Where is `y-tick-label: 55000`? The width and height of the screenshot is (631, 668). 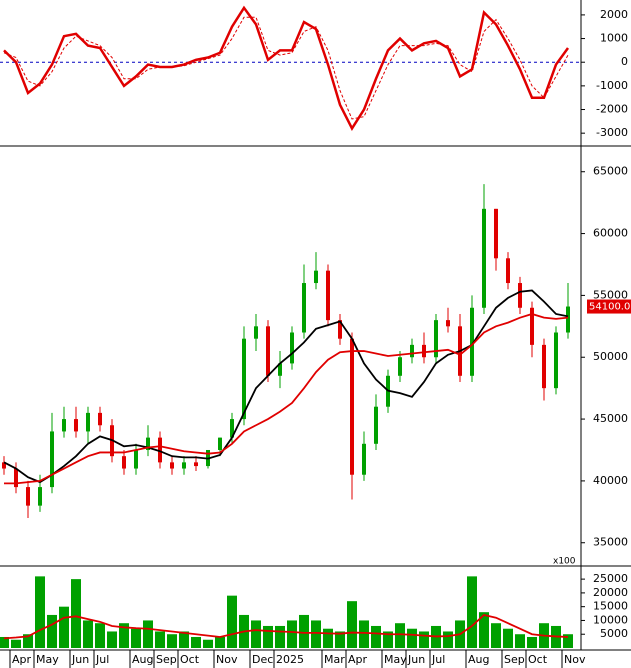
y-tick-label: 55000 is located at coordinates (610, 294).